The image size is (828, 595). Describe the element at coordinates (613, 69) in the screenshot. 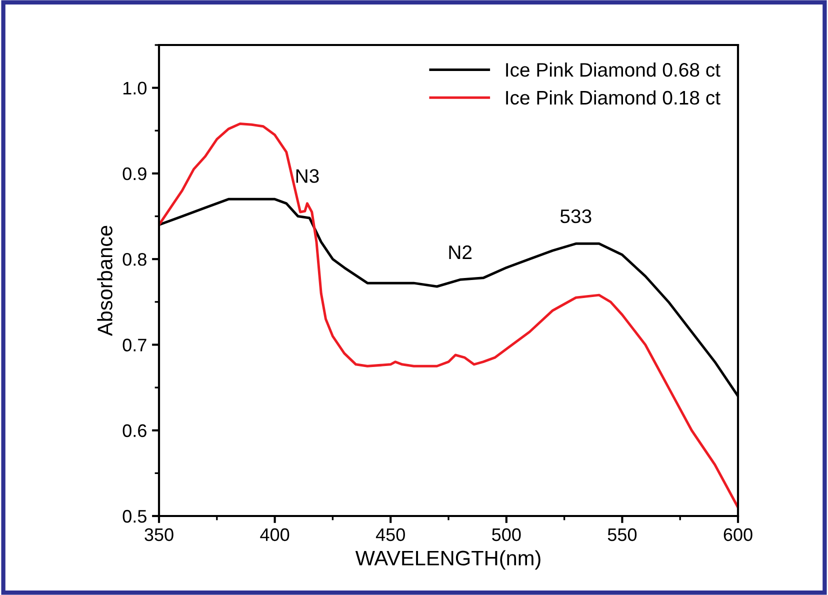

I see `legend-label: Ice Pink Diamond 0.68 ct` at that location.